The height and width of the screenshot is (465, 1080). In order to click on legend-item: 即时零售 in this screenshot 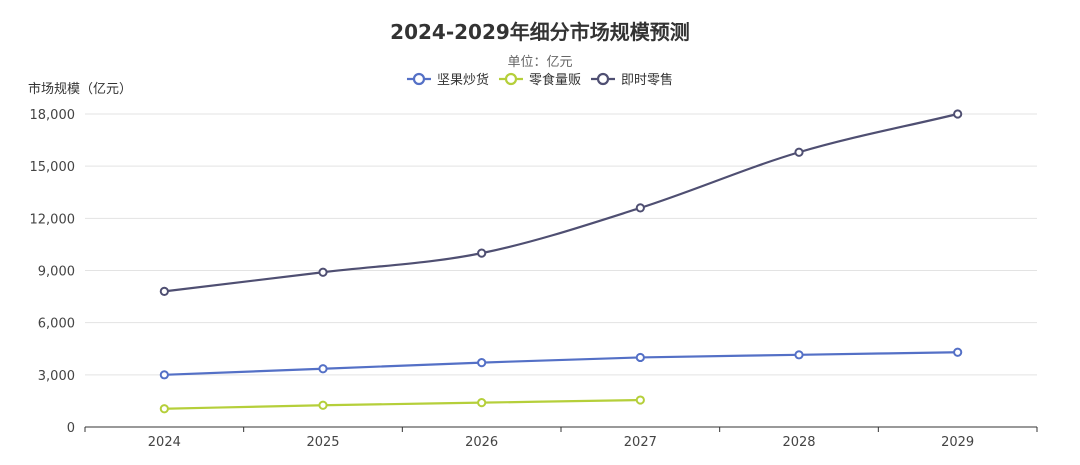, I will do `click(632, 80)`.